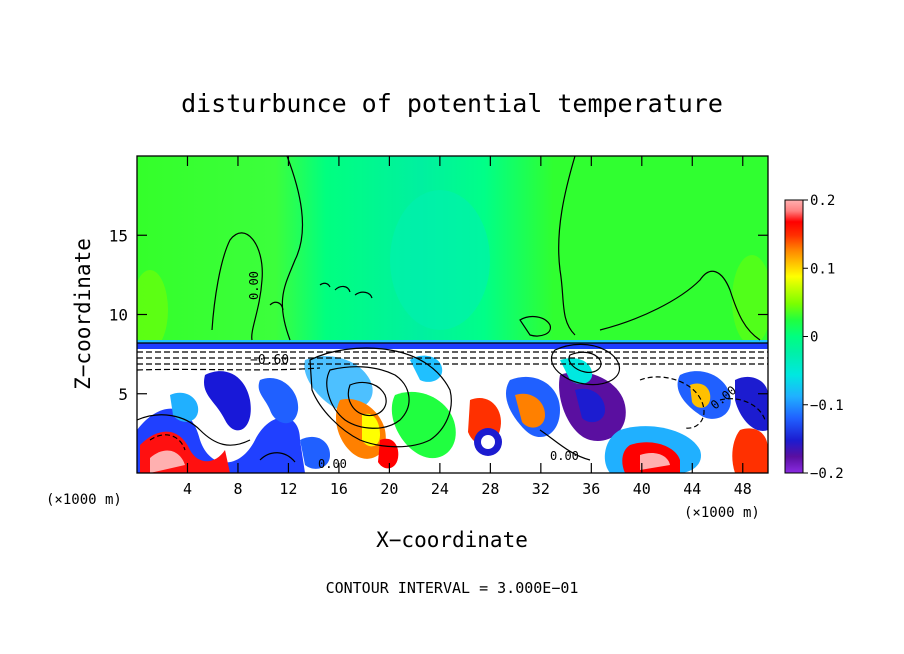 Image resolution: width=904 pixels, height=654 pixels. What do you see at coordinates (452, 341) in the screenshot?
I see `inversion-band-cyan` at bounding box center [452, 341].